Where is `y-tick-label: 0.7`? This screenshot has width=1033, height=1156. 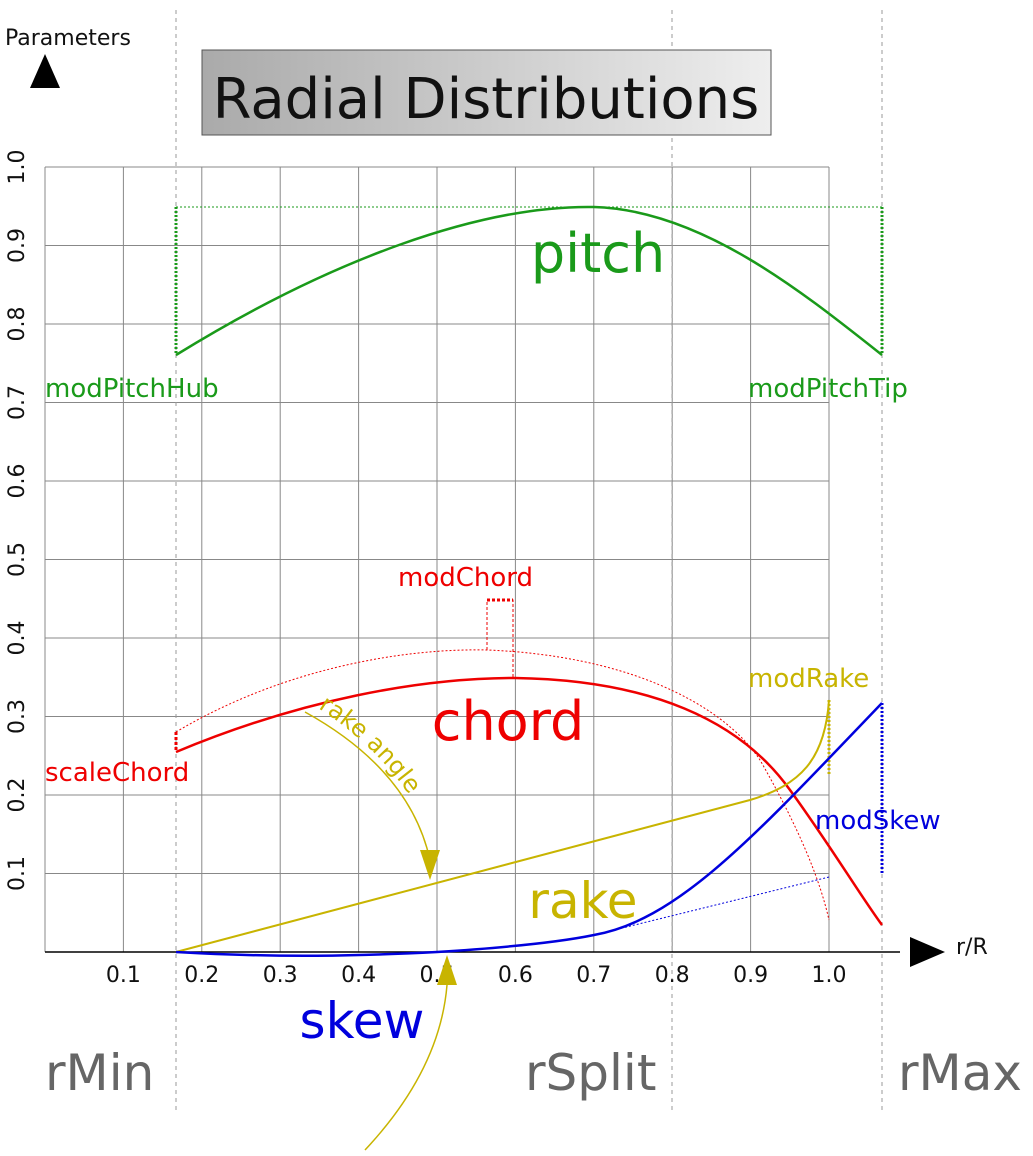
y-tick-label: 0.7 is located at coordinates (17, 402).